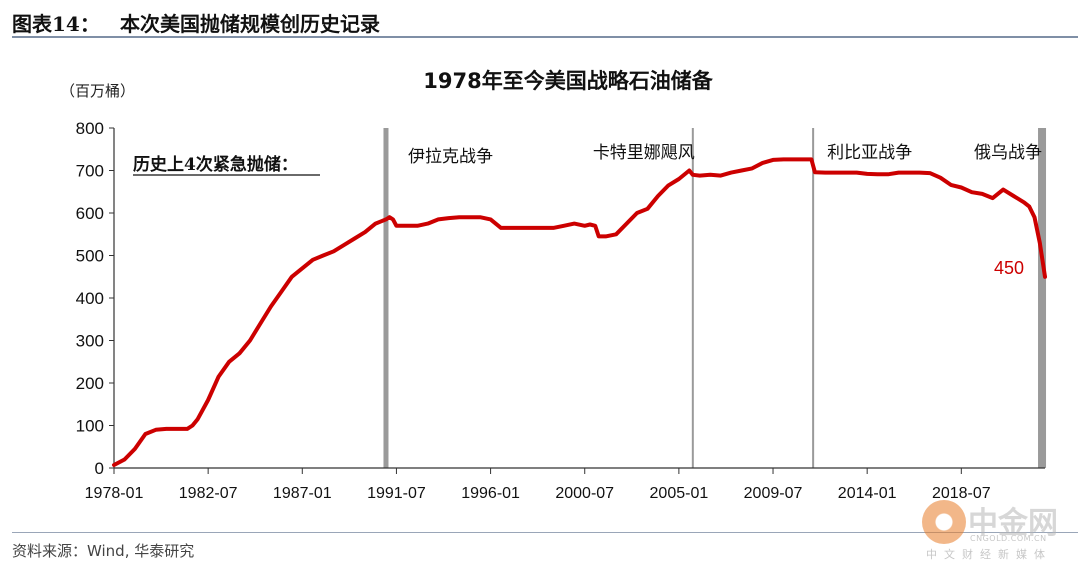 The image size is (1080, 567). Describe the element at coordinates (90, 128) in the screenshot. I see `y-tick-label-800: 800` at that location.